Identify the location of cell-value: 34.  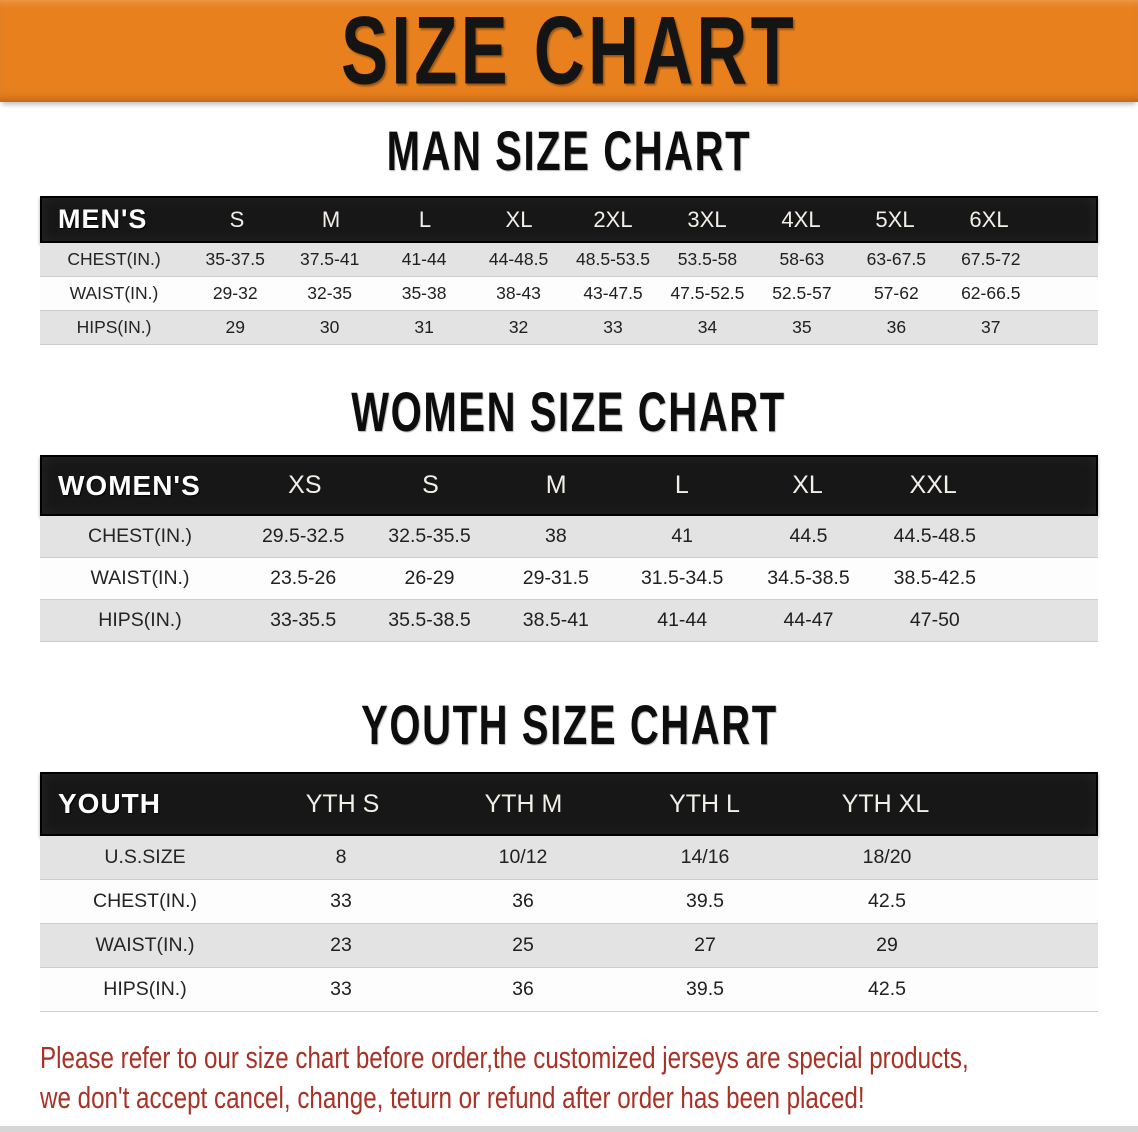
(707, 327).